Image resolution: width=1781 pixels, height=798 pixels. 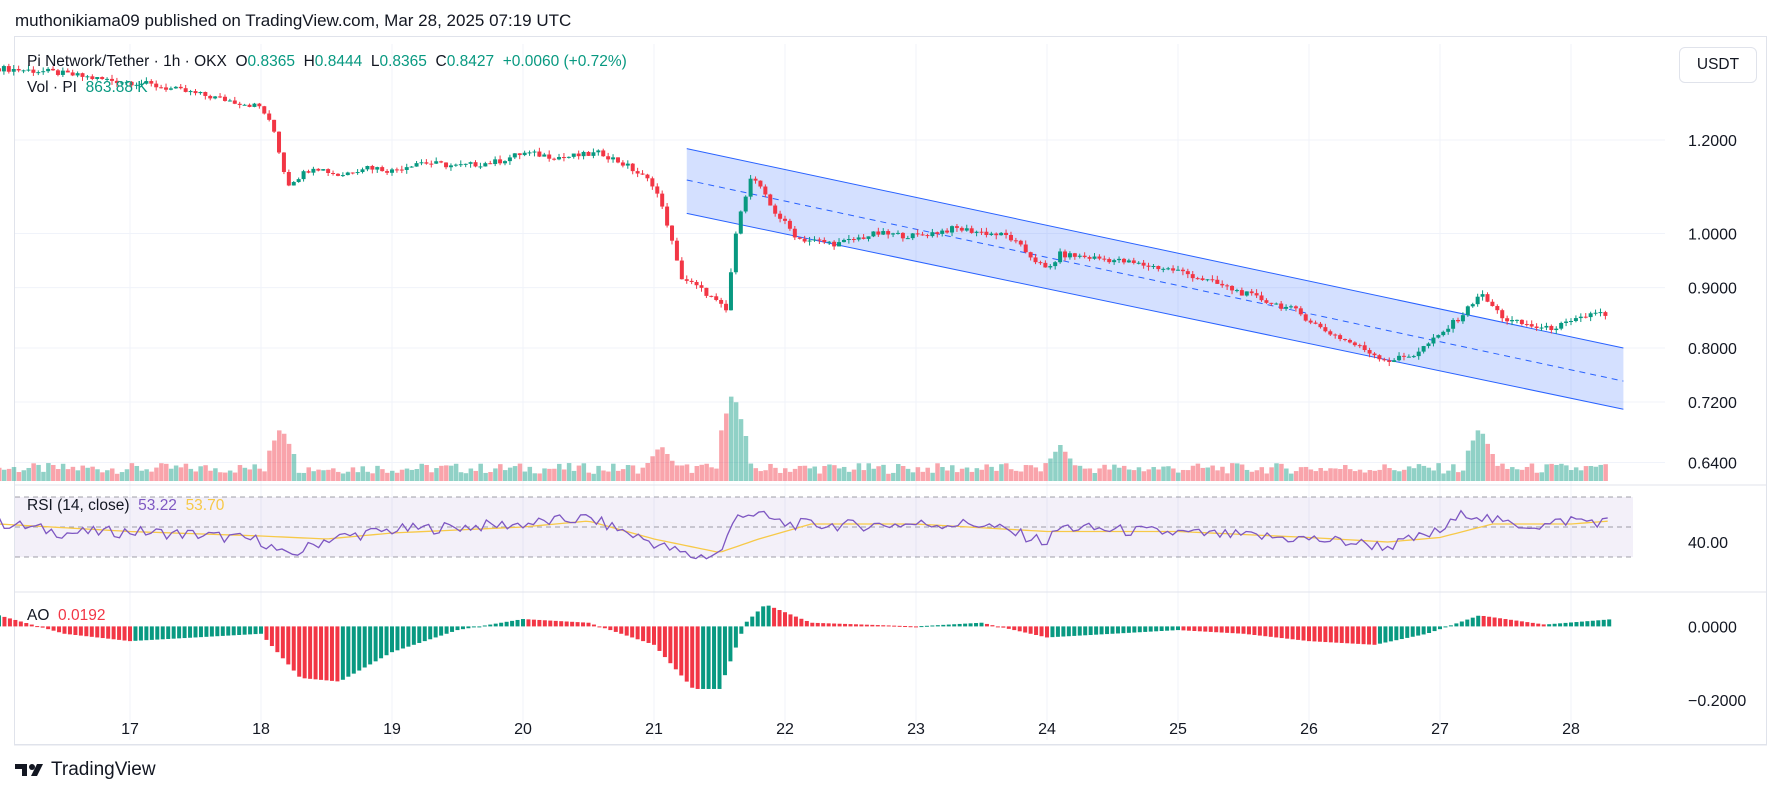 I want to click on tradingview-logo: TradingView, so click(x=85, y=770).